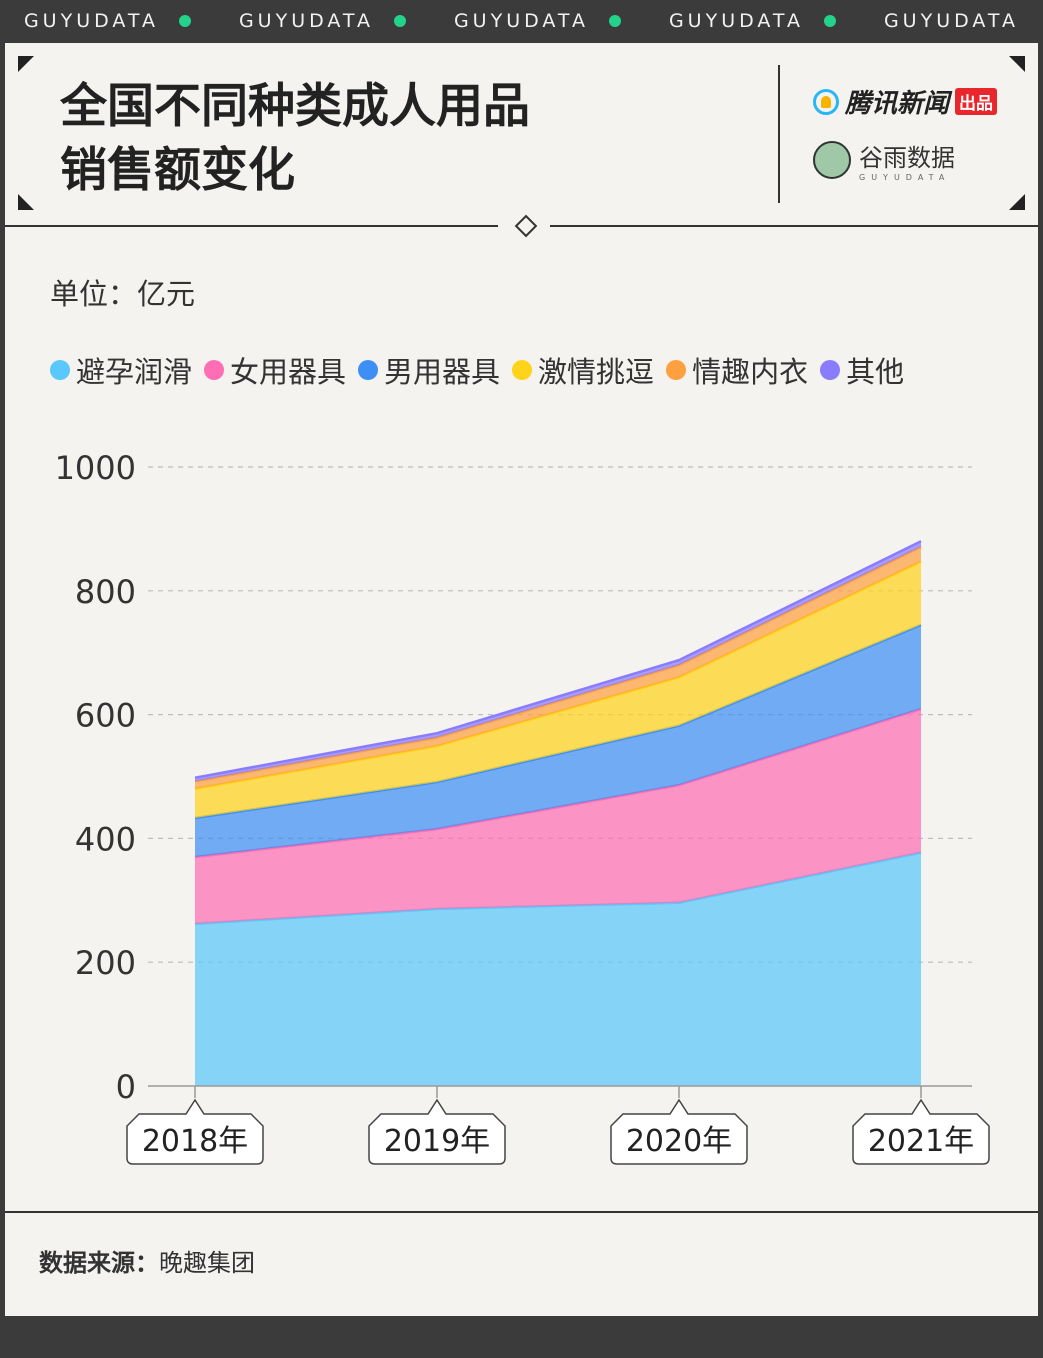 The height and width of the screenshot is (1358, 1043). I want to click on title-line-2: 销售额变化, so click(177, 170).